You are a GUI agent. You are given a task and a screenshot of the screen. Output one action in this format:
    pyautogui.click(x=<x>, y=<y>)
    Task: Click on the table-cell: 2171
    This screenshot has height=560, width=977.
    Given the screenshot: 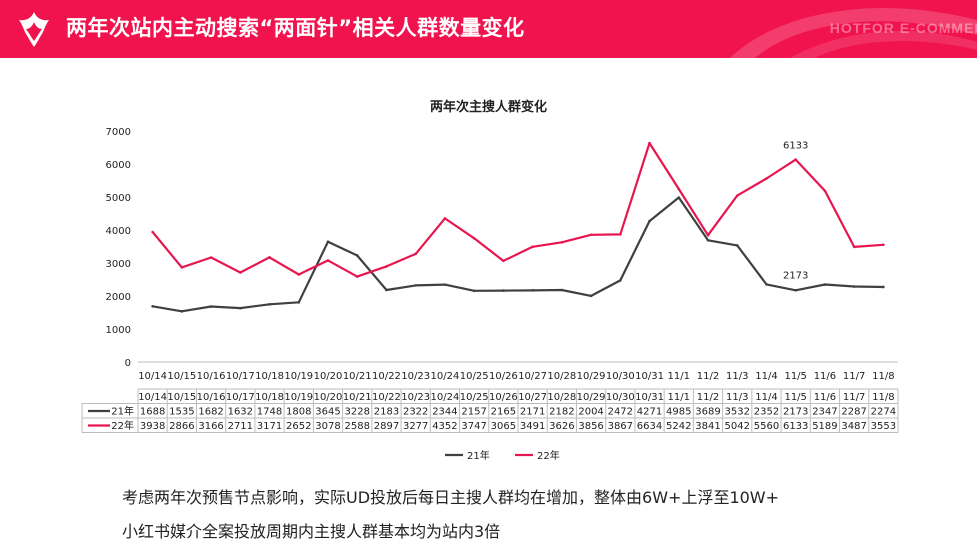 What is the action you would take?
    pyautogui.click(x=532, y=412)
    